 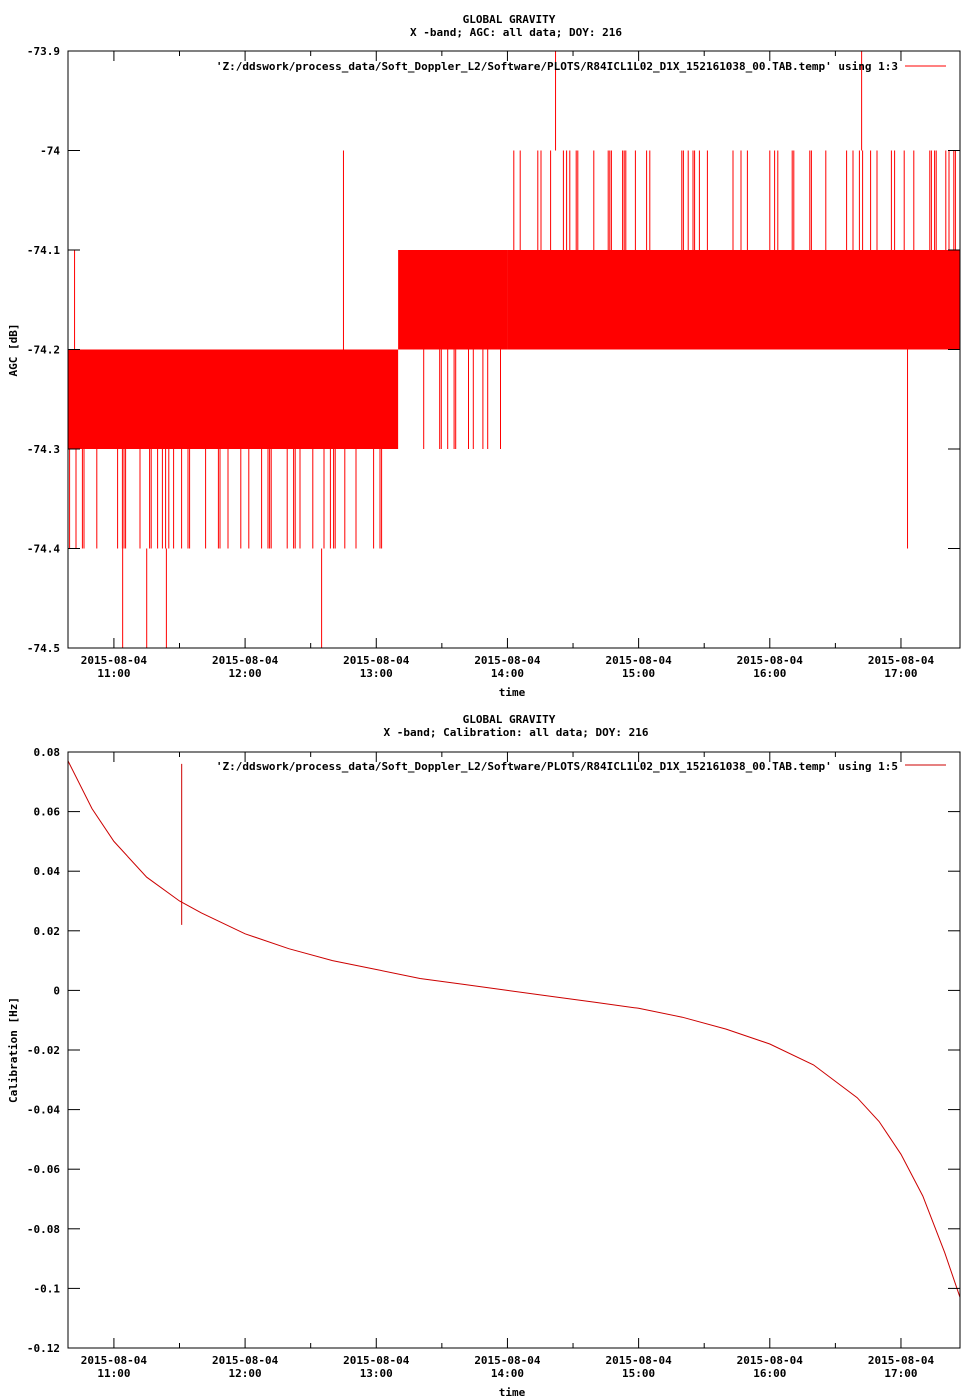 I want to click on y-axis-label: AGC [dB], so click(x=13, y=350).